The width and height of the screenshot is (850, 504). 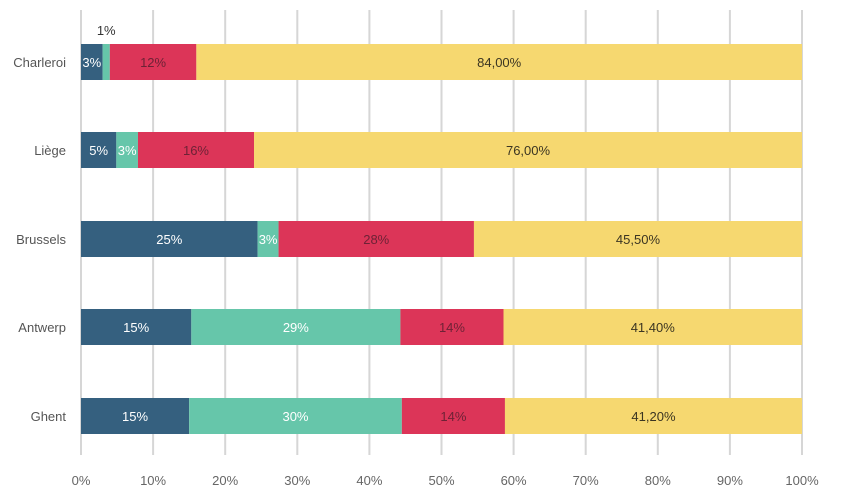 I want to click on category-label: Ghent, so click(x=49, y=416).